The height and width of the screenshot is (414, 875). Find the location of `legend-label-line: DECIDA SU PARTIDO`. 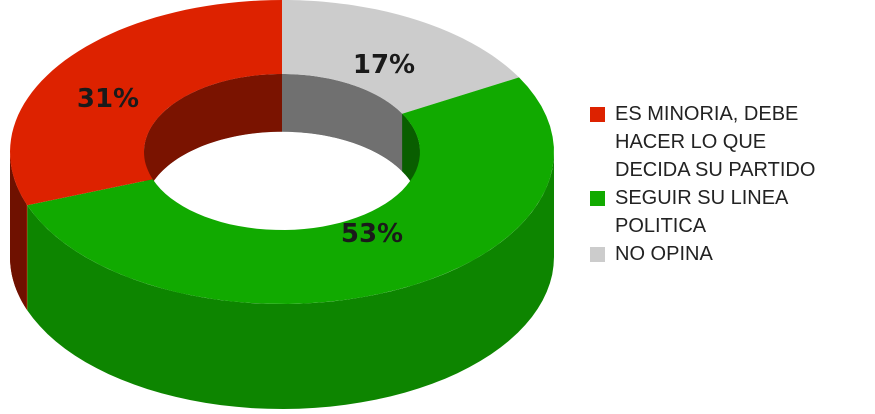

legend-label-line: DECIDA SU PARTIDO is located at coordinates (715, 170).